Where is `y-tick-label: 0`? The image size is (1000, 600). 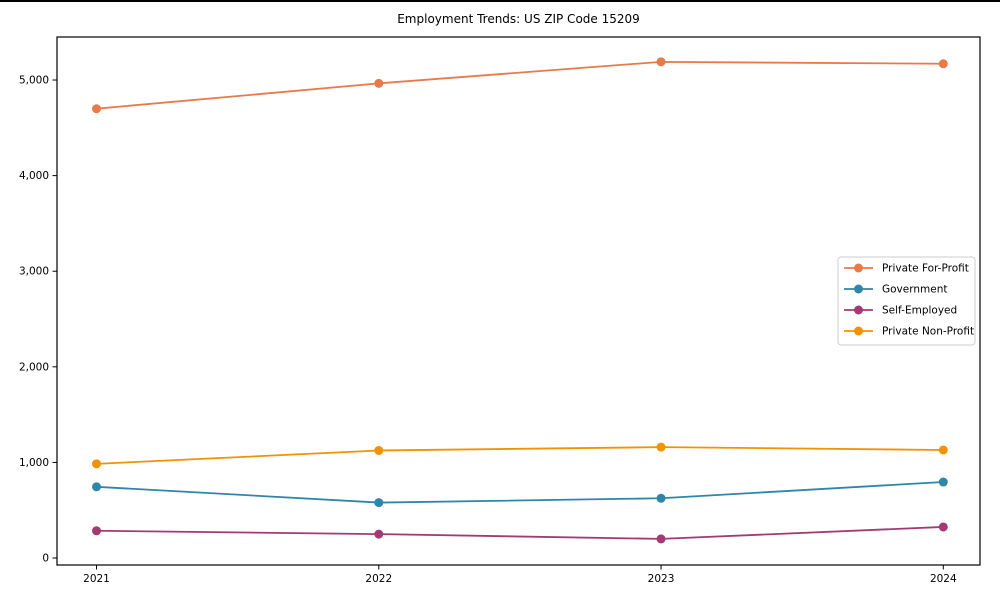 y-tick-label: 0 is located at coordinates (45, 559).